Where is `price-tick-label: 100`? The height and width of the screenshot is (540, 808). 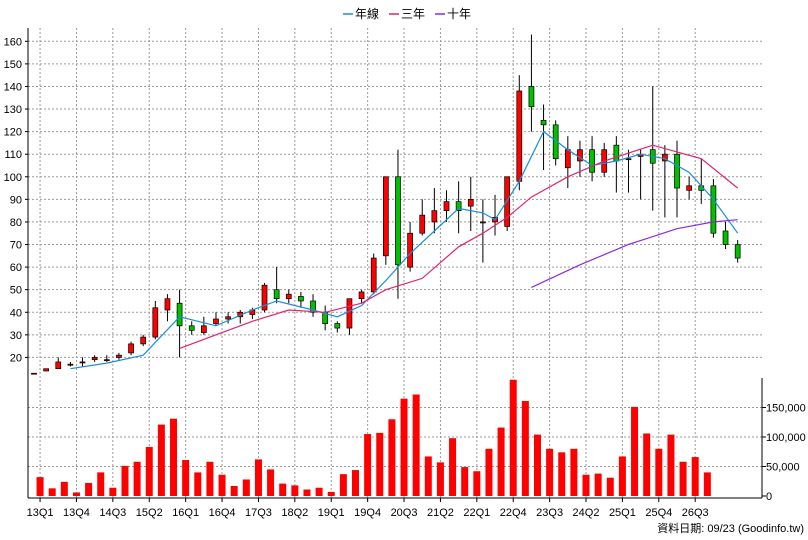 price-tick-label: 100 is located at coordinates (13, 178).